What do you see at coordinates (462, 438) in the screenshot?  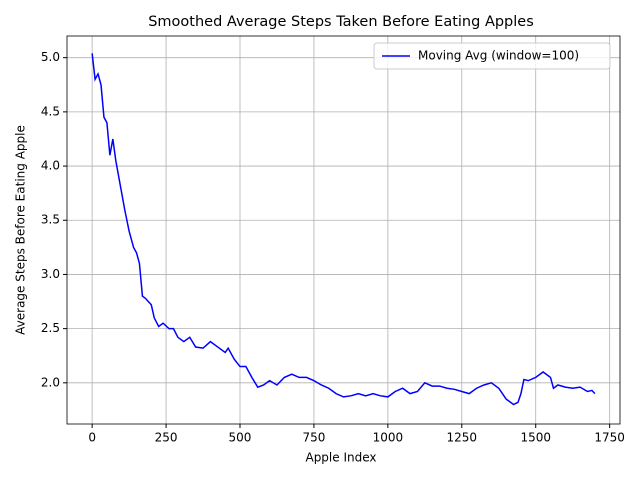 I see `x-tick-label: 1250` at bounding box center [462, 438].